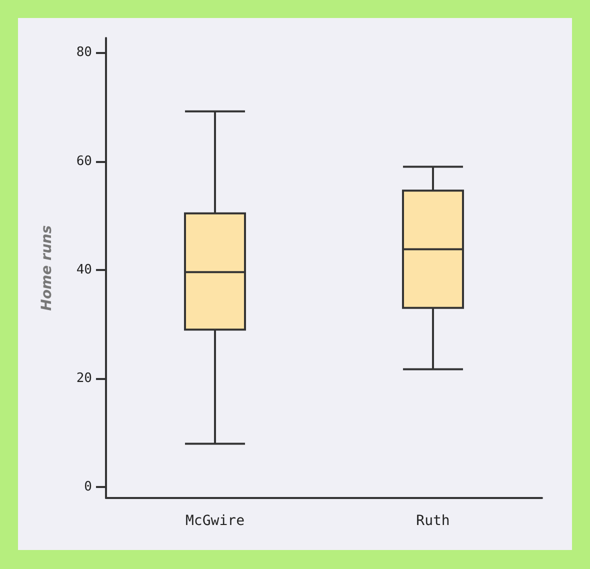  I want to click on y-tick-label: 40, so click(84, 270).